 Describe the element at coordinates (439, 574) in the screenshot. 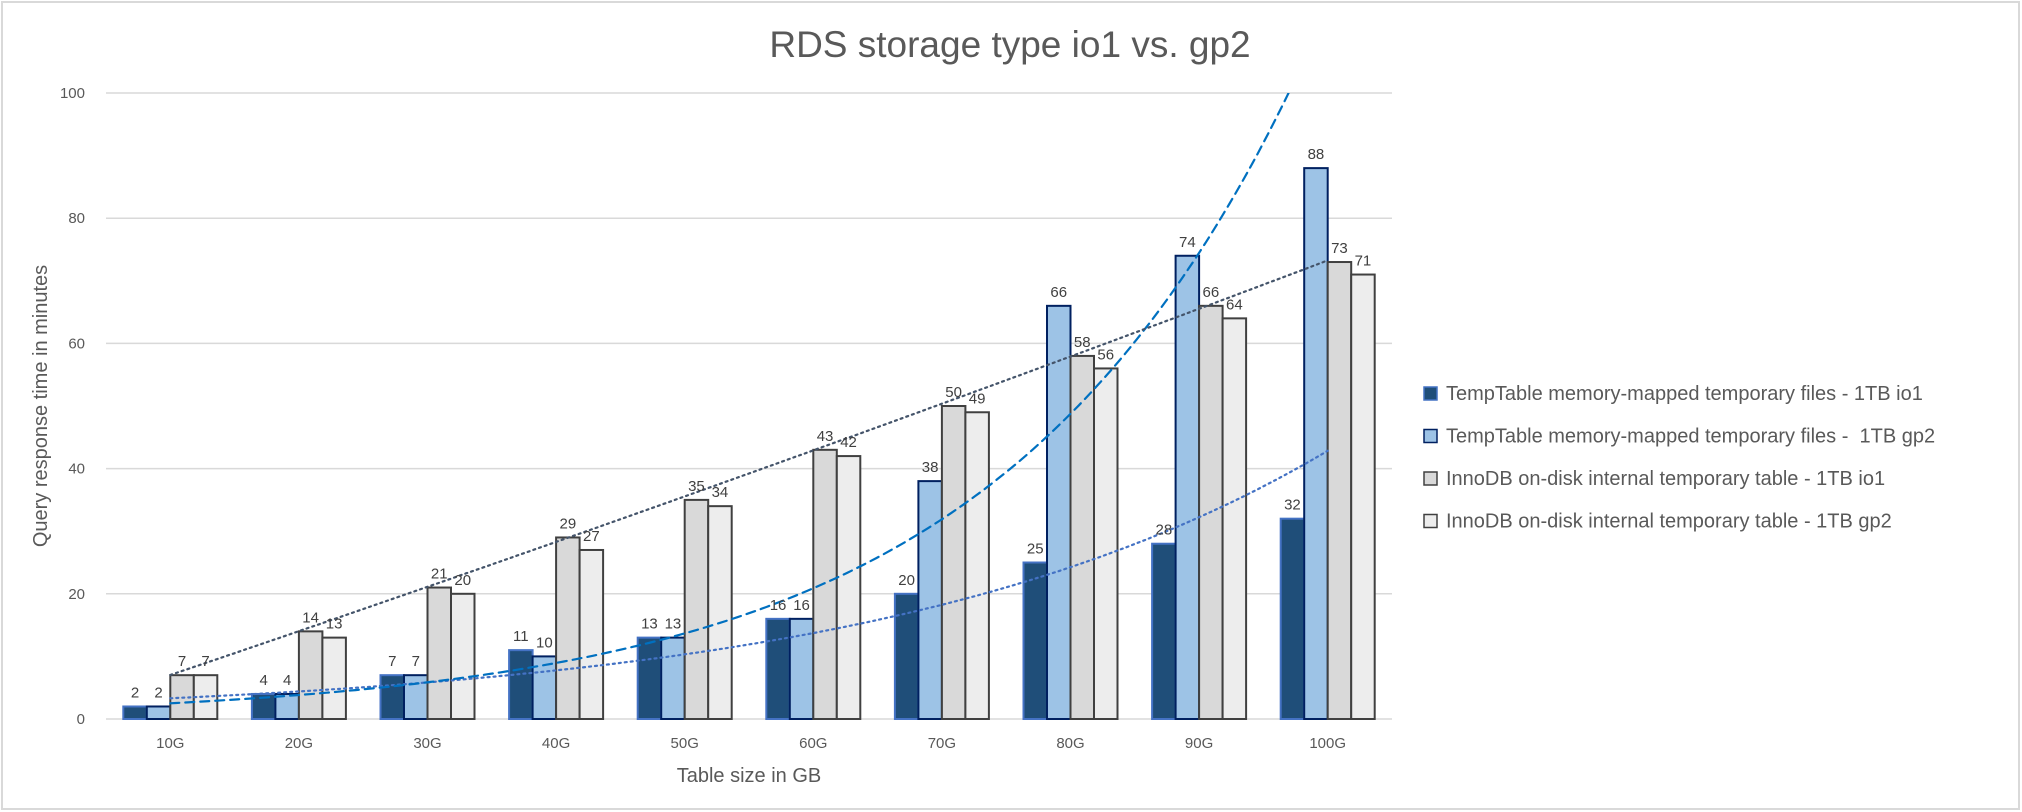

I see `data-label: 21` at that location.